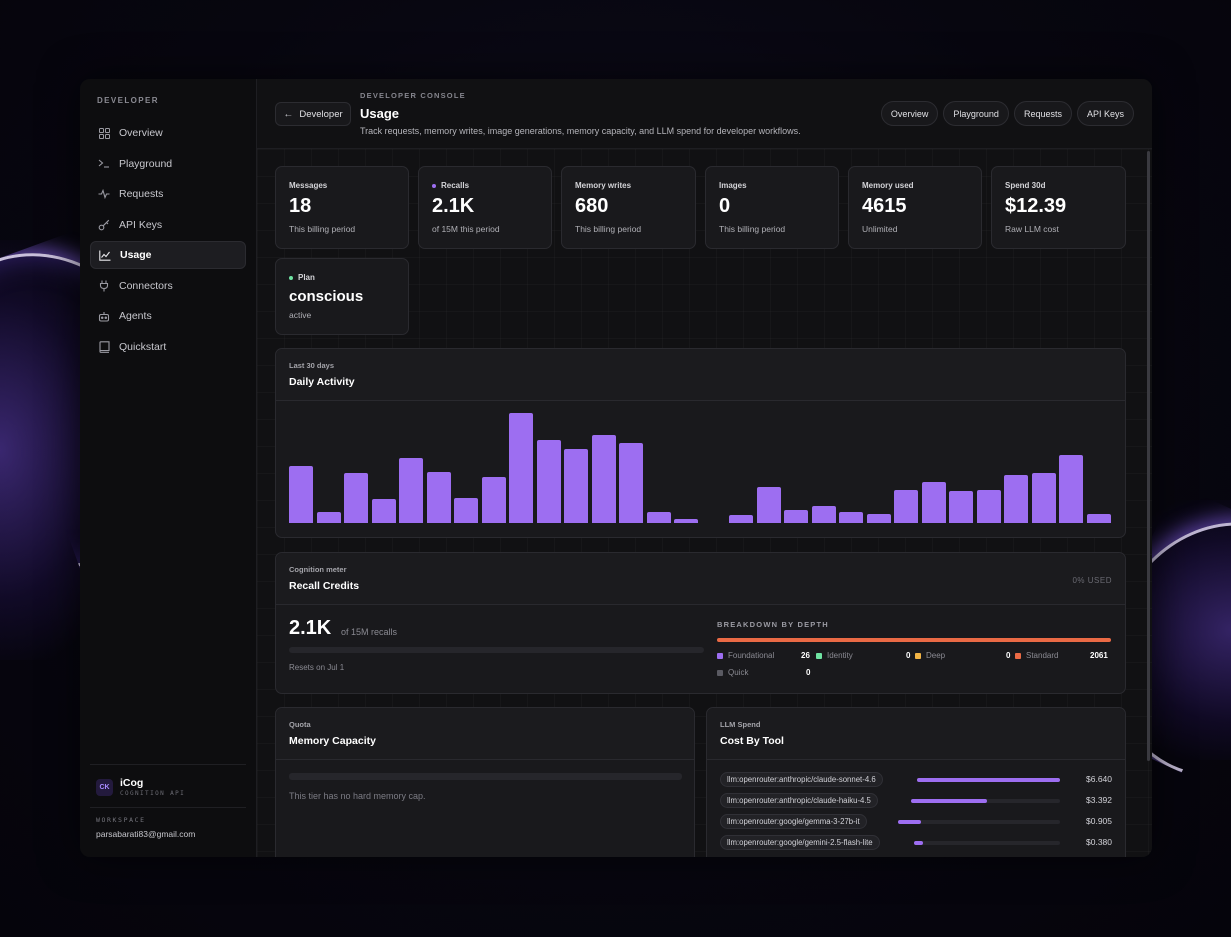  I want to click on panel-title: Memory Capacity, so click(332, 741).